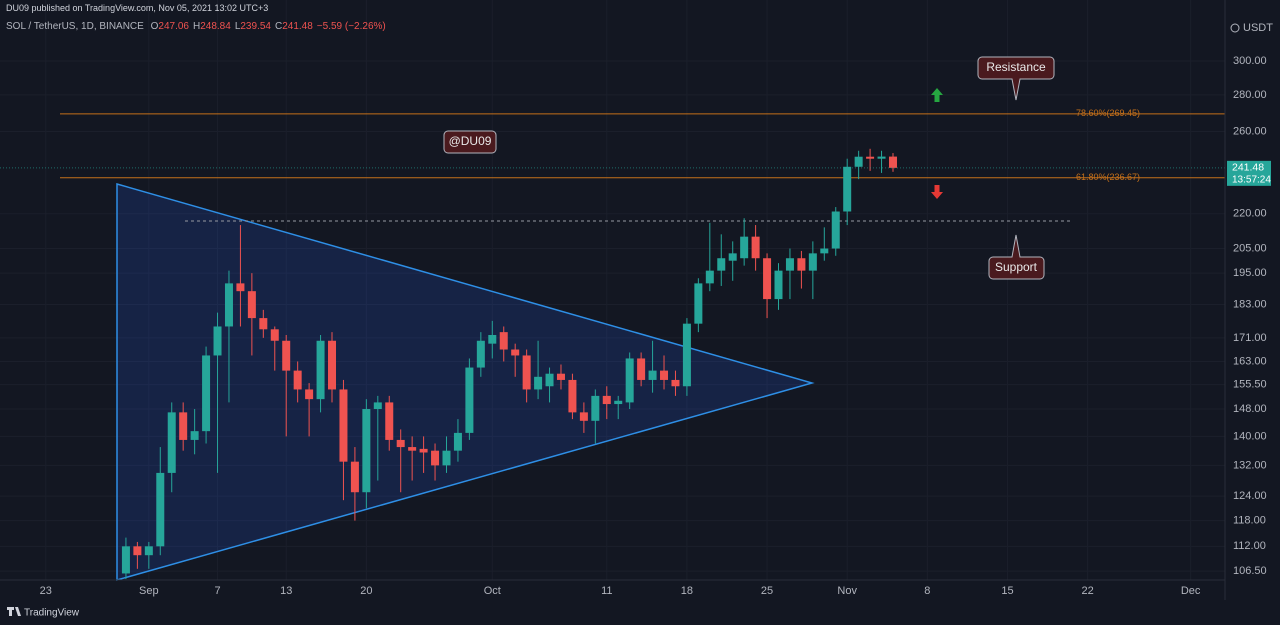  Describe the element at coordinates (1191, 591) in the screenshot. I see `x-tick-label: Dec` at that location.